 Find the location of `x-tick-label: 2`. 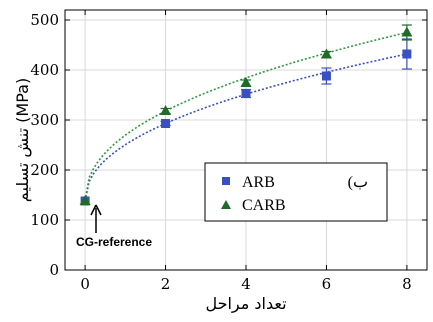

x-tick-label: 2 is located at coordinates (166, 284).